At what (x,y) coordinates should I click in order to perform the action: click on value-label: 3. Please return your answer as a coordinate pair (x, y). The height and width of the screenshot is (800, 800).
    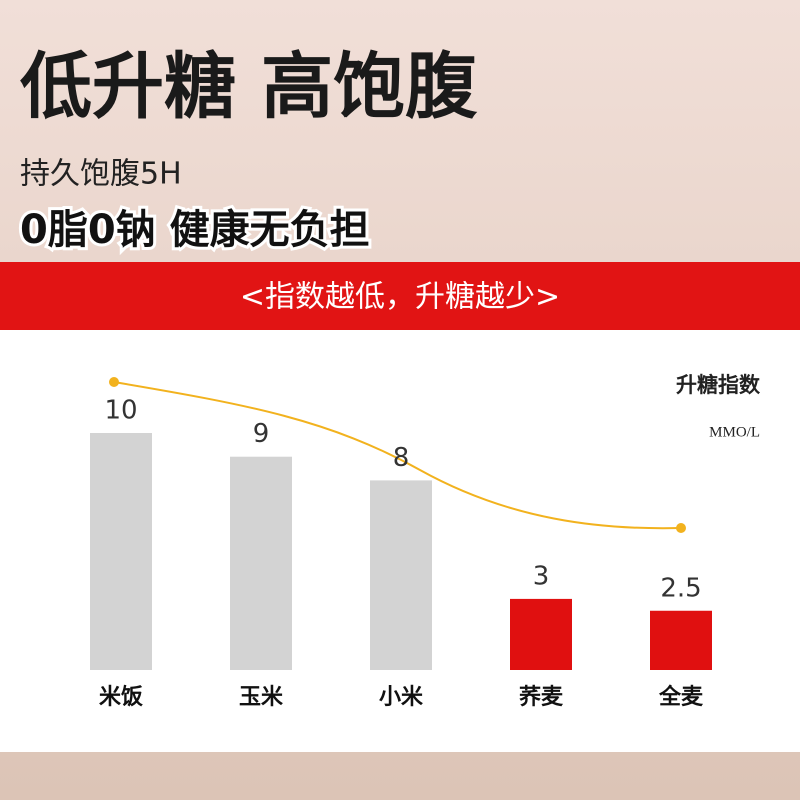
    Looking at the image, I should click on (541, 576).